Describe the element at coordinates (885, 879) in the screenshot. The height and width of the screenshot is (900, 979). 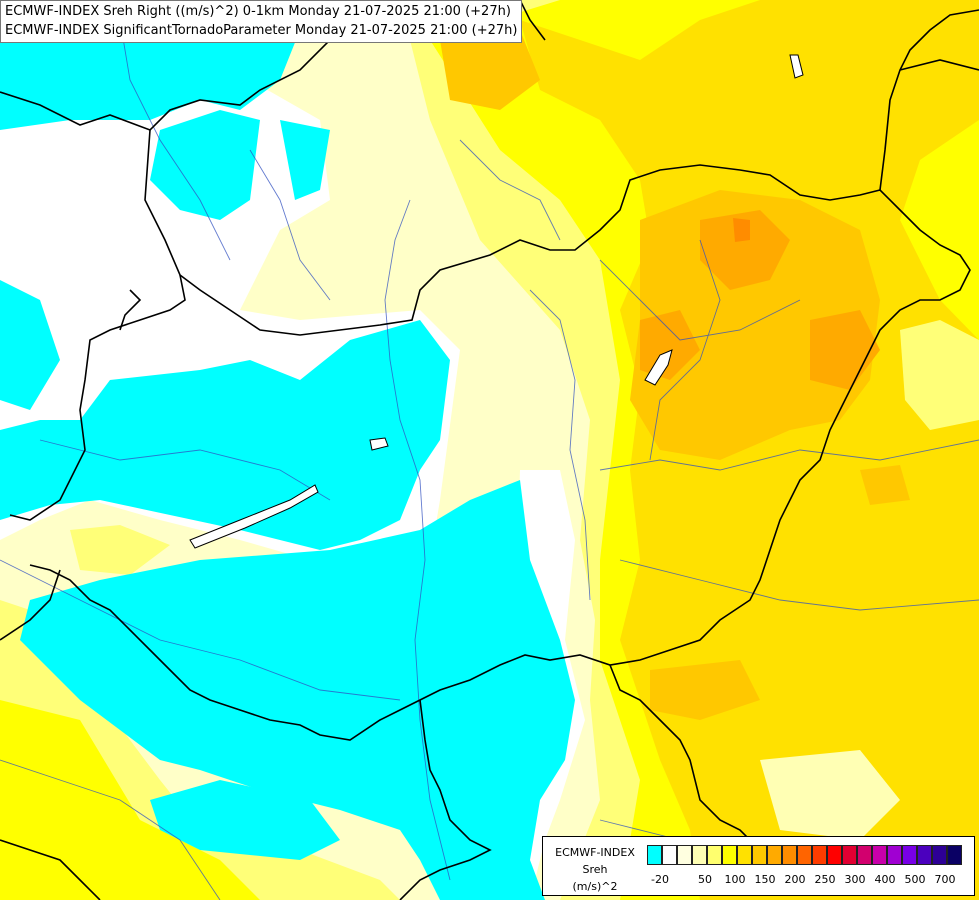
I see `legend-tick-label: 400` at that location.